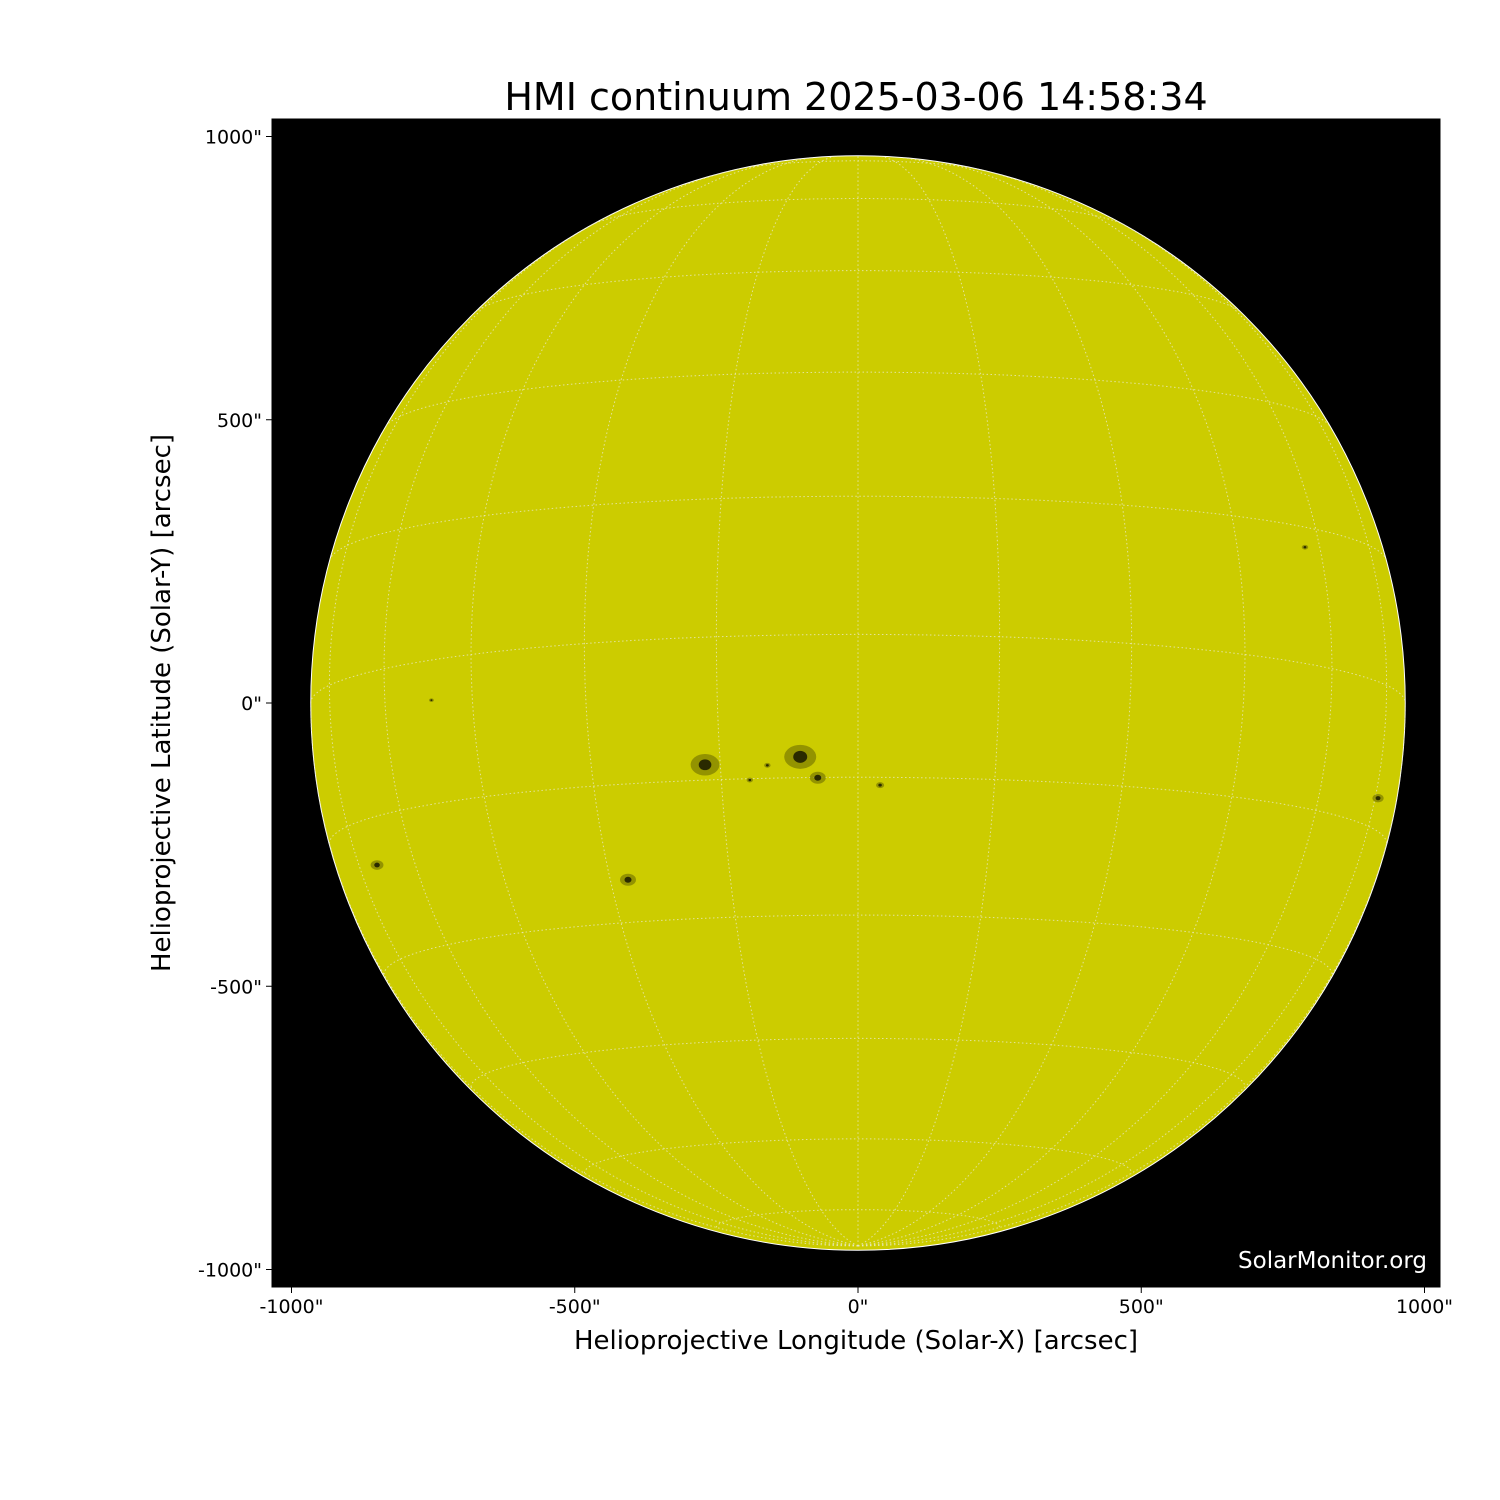 This screenshot has width=1500, height=1500. What do you see at coordinates (230, 1271) in the screenshot?
I see `y-tick-label: -1000"` at bounding box center [230, 1271].